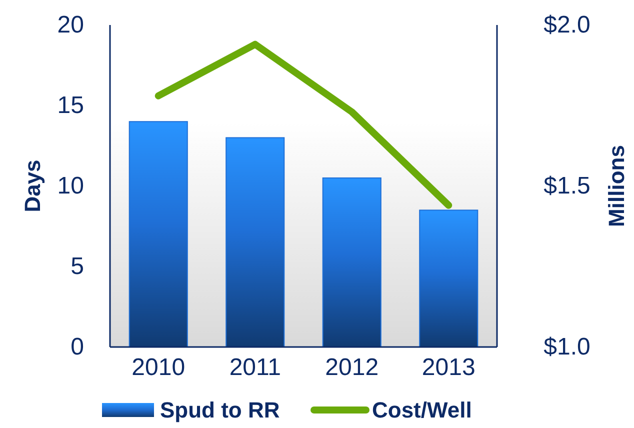  I want to click on y-tick-label: 10, so click(70, 186).